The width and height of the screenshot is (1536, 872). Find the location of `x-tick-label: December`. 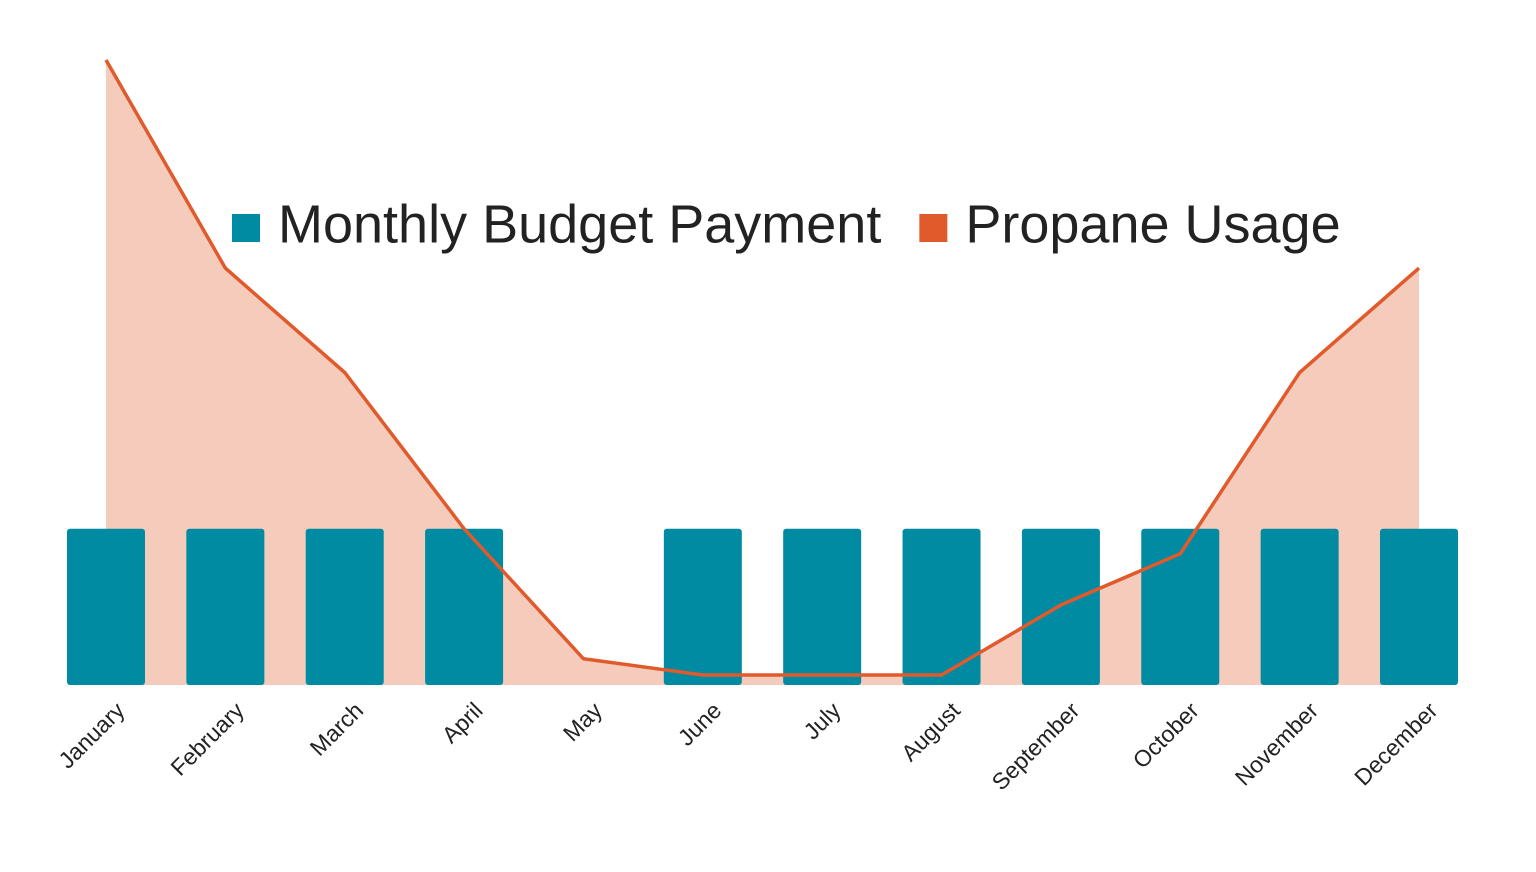

x-tick-label: December is located at coordinates (1396, 744).